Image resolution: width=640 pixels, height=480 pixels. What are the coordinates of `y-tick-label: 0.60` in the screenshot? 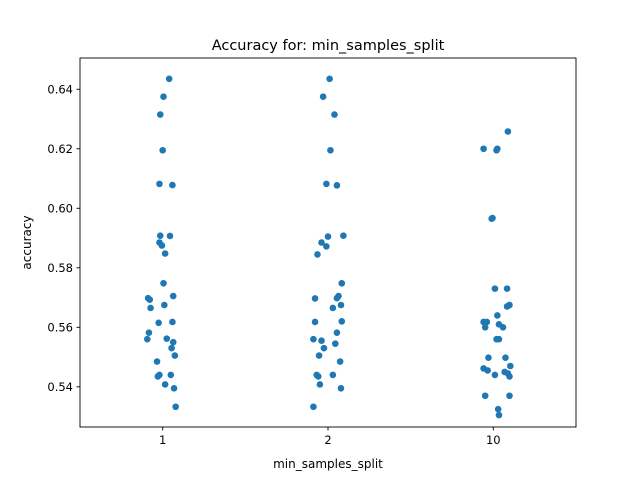 It's located at (60, 208).